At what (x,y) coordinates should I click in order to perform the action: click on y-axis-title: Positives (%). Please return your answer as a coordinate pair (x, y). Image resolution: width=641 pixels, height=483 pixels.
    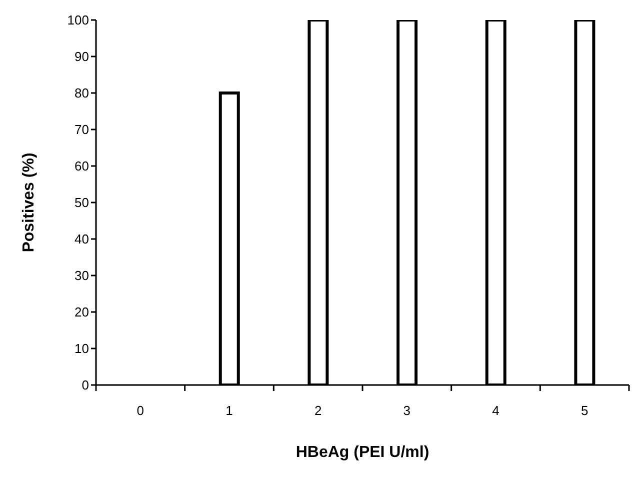
    Looking at the image, I should click on (29, 202).